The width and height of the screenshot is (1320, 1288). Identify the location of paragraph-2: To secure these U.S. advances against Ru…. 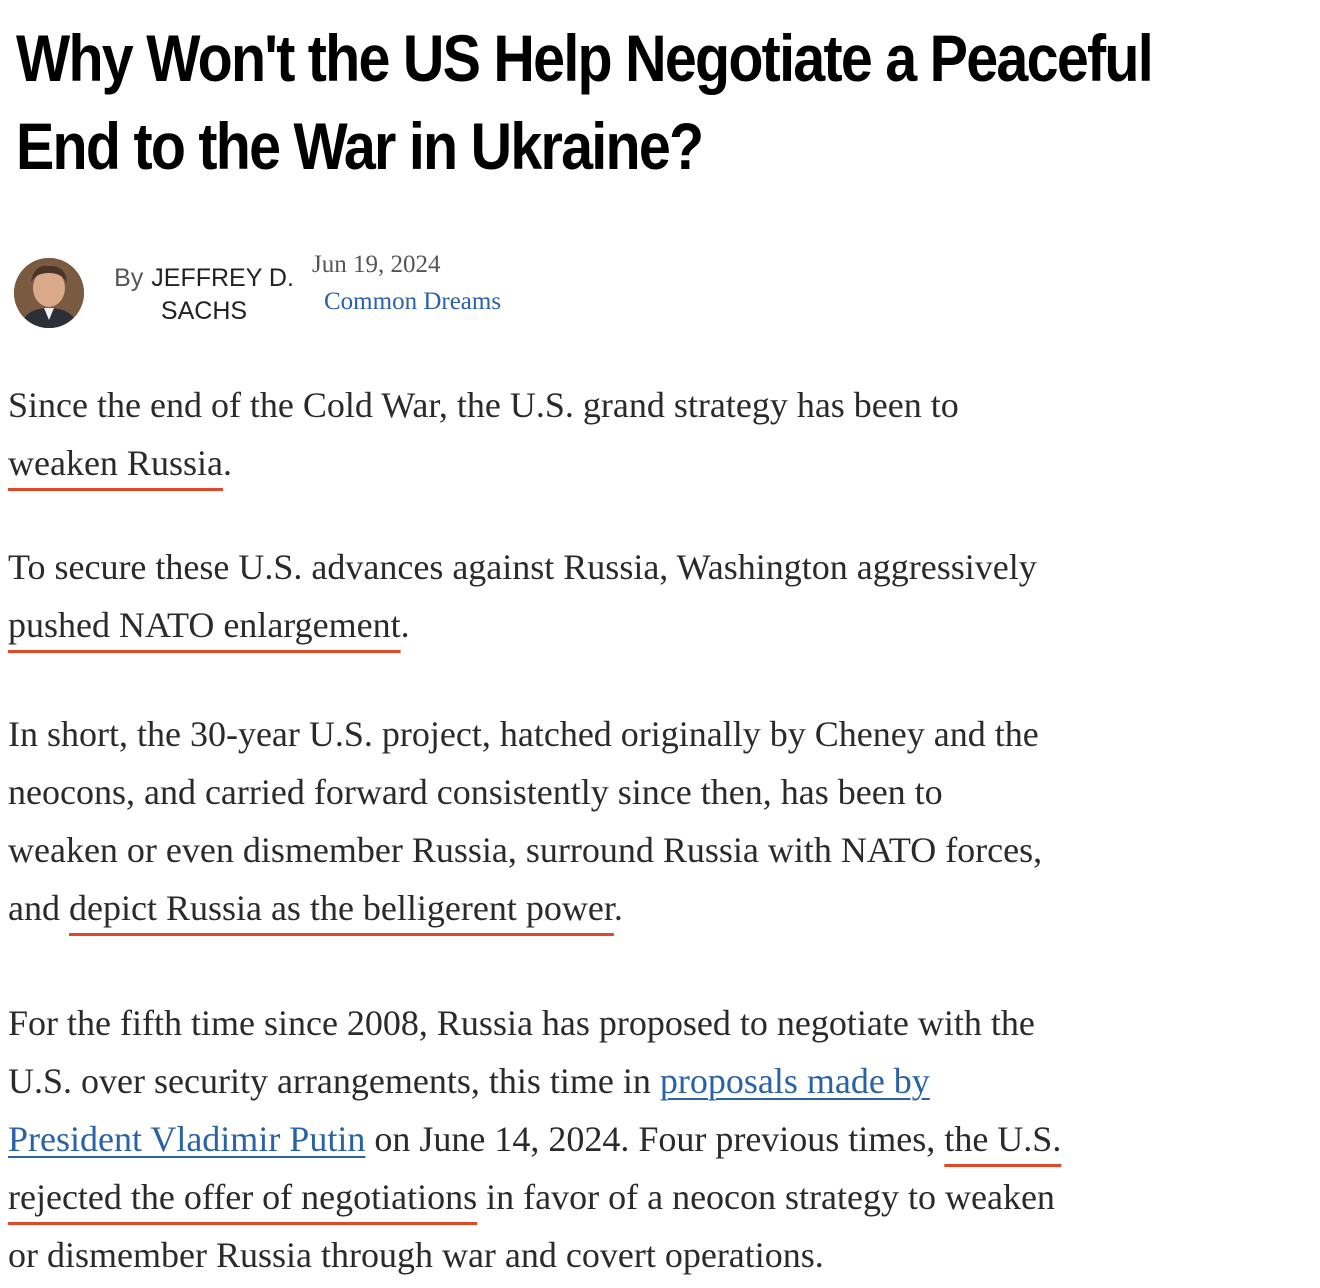
(660, 596).